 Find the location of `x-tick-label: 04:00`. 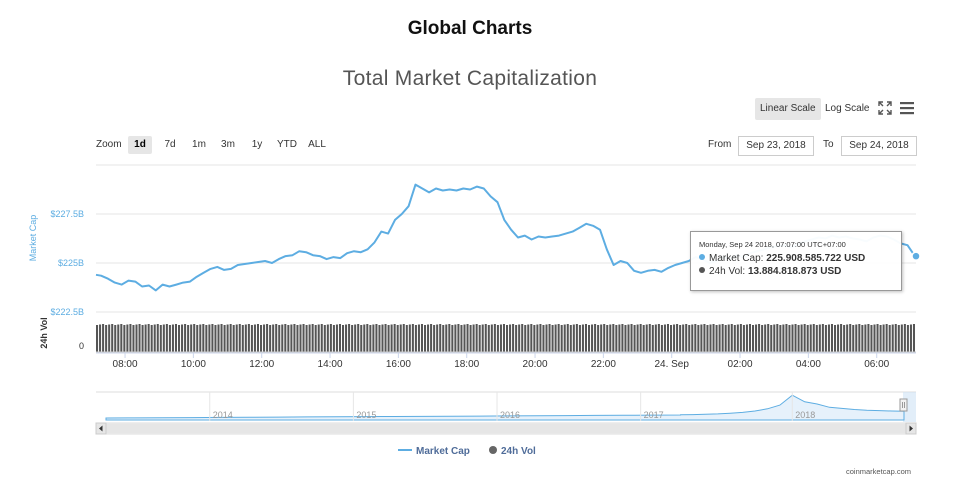

x-tick-label: 04:00 is located at coordinates (808, 364).